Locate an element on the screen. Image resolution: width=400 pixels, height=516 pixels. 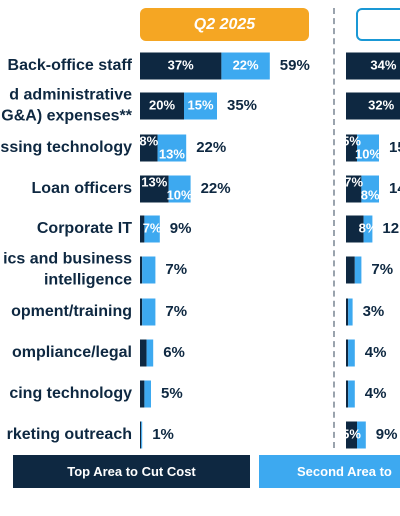
bar-total-label: 15 is located at coordinates (394, 147).